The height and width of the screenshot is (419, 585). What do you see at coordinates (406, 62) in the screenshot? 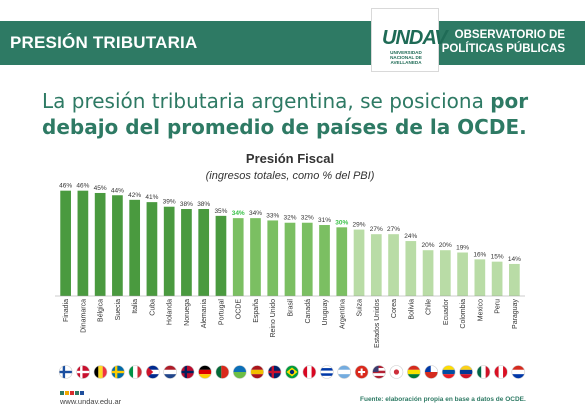
I see `logo-sub-line-3: AVELLANEDA` at bounding box center [406, 62].